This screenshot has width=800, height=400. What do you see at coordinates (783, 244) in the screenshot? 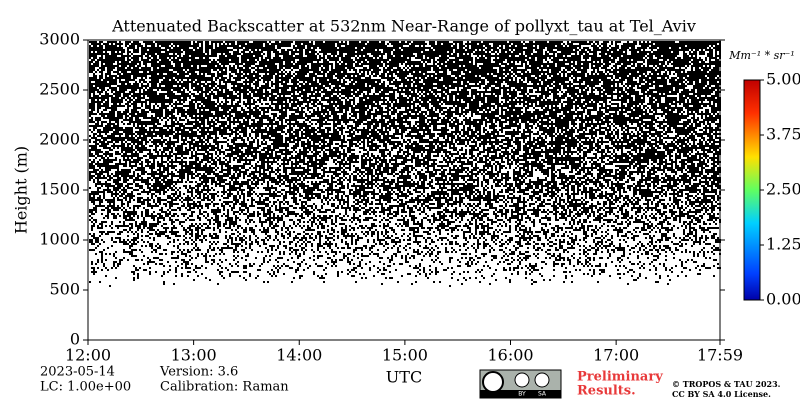
I see `colorbar-tick-label: 1.25` at bounding box center [783, 244].